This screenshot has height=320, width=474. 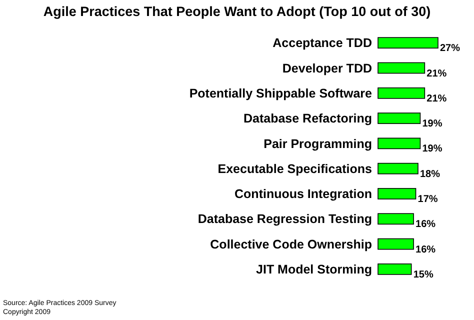 I want to click on data-label: 15%, so click(x=423, y=274).